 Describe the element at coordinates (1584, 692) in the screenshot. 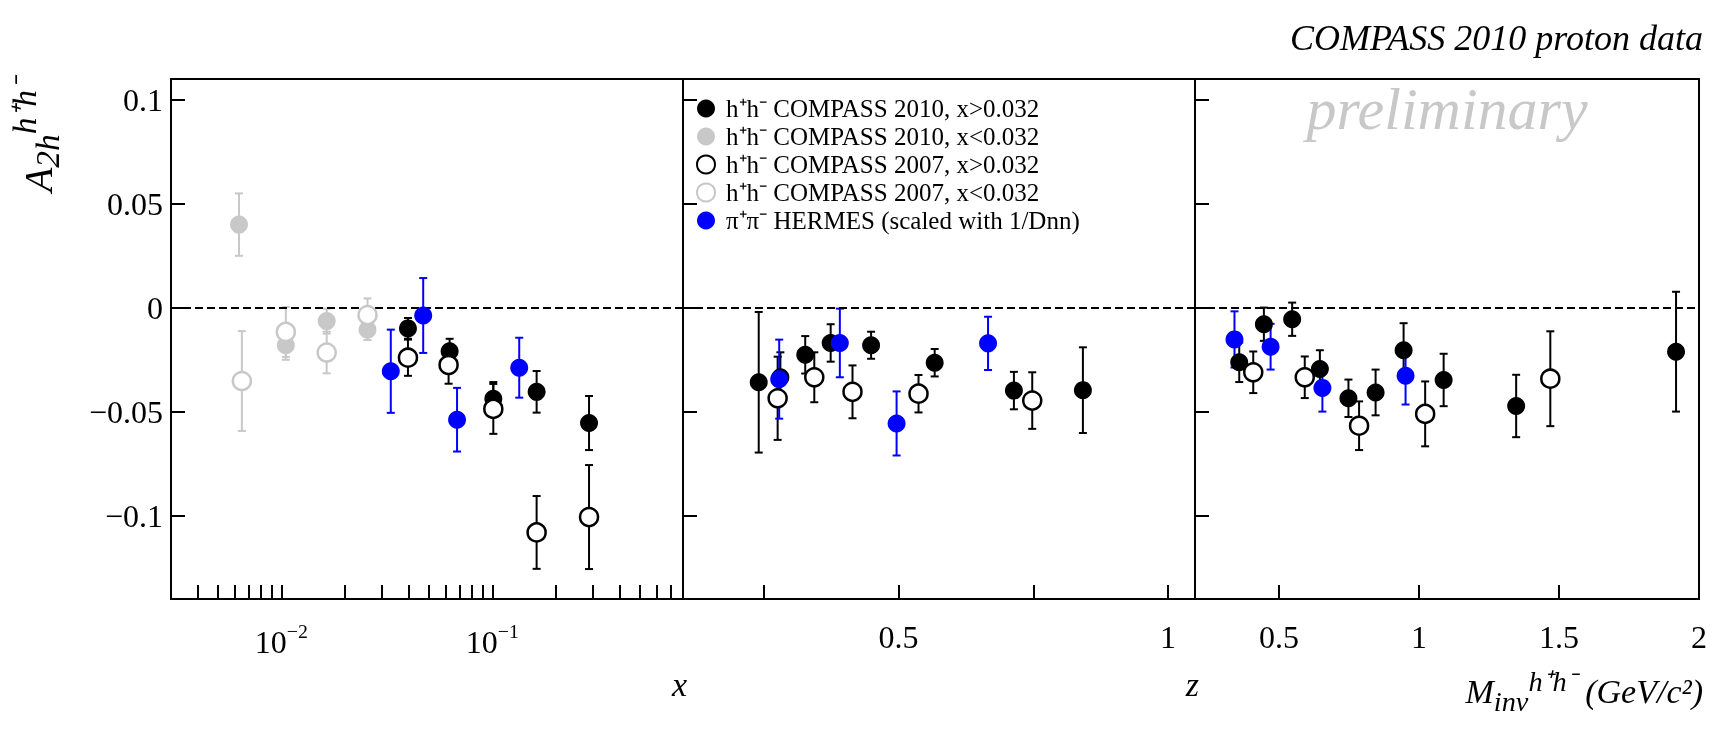

I see `x-axis-title: M$_{inv}$$^{h⁺h⁻}$ (GeV/c²)` at that location.